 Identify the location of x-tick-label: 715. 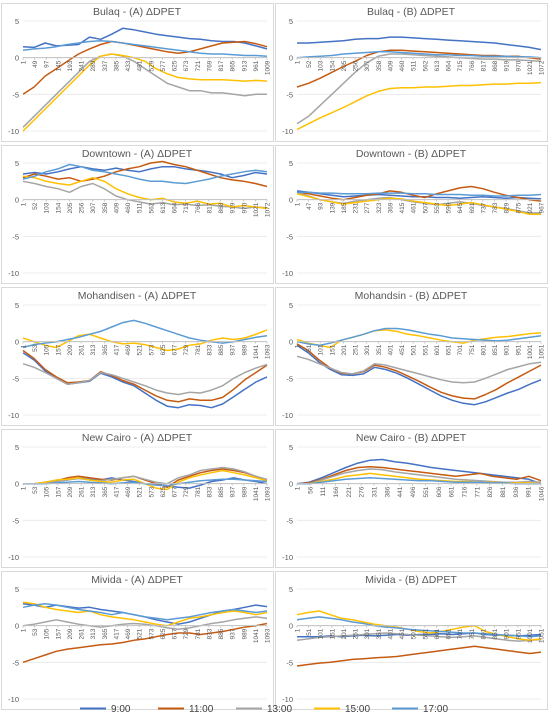
(186, 207).